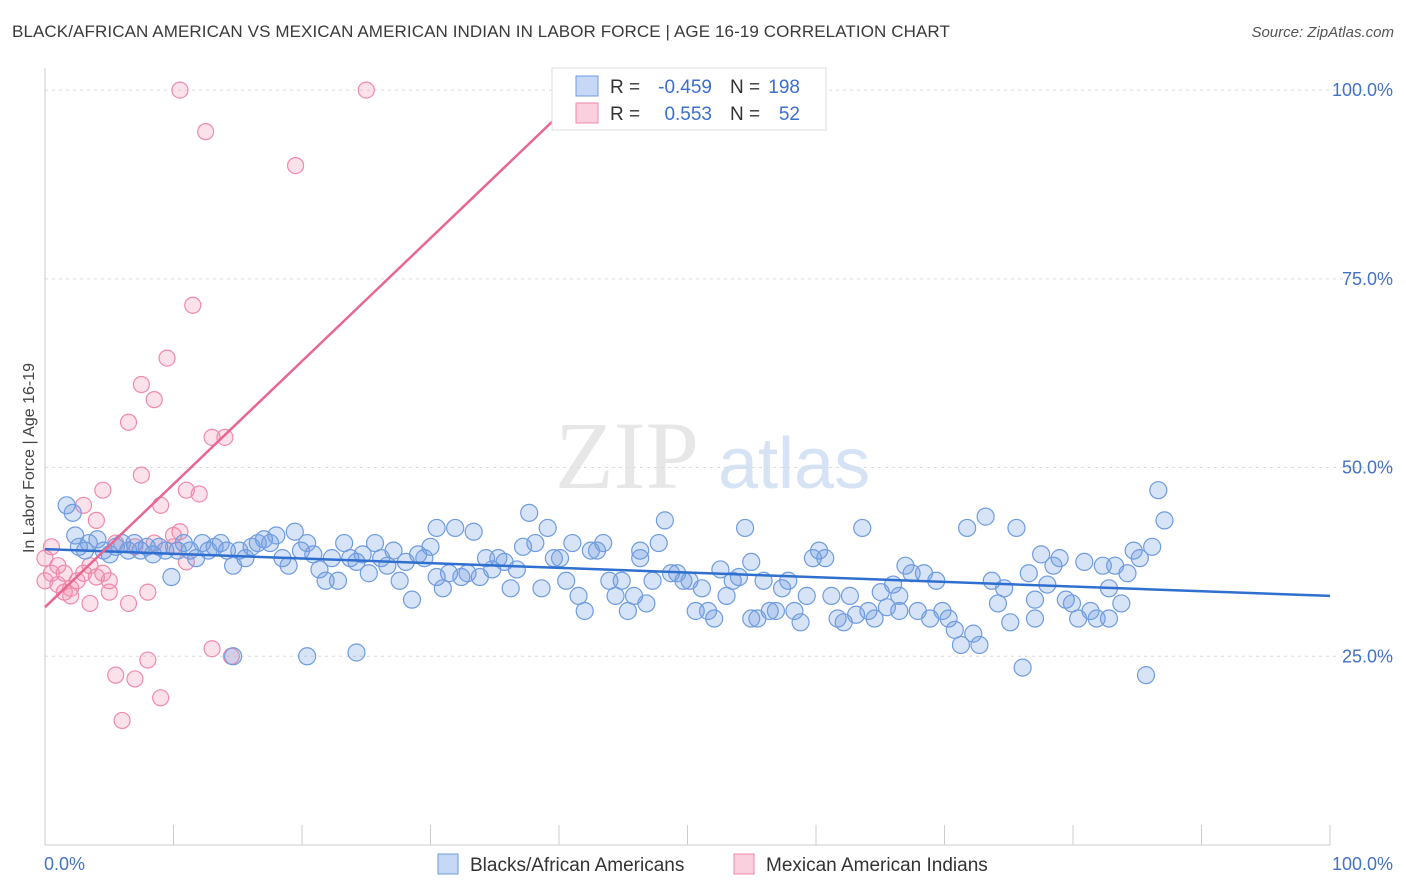  What do you see at coordinates (1362, 864) in the screenshot?
I see `x-tick-label-max: 100.0%` at bounding box center [1362, 864].